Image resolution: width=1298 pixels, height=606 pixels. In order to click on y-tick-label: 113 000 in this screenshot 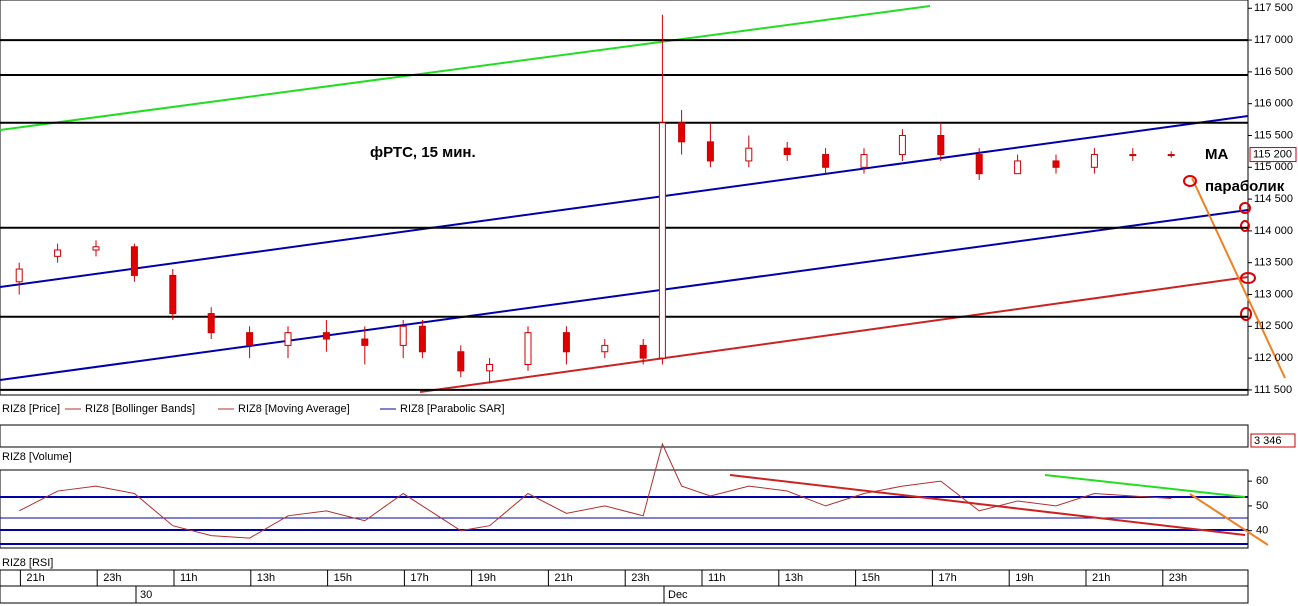, I will do `click(1273, 294)`.